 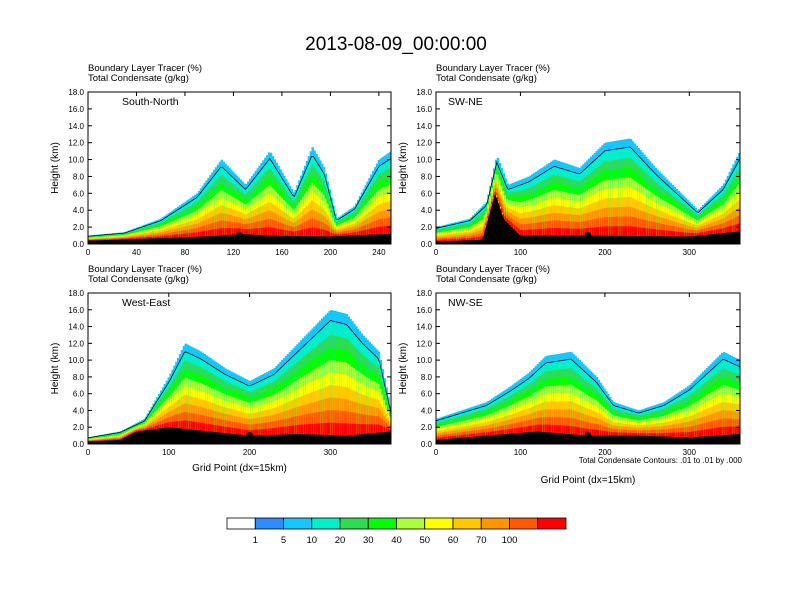 I want to click on y-tick-label: 16.0, so click(x=76, y=310).